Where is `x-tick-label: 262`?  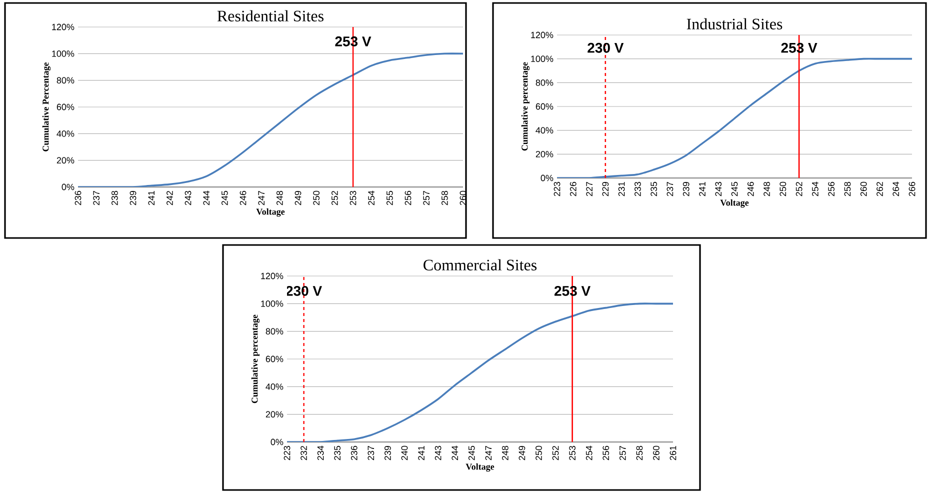 x-tick-label: 262 is located at coordinates (879, 189).